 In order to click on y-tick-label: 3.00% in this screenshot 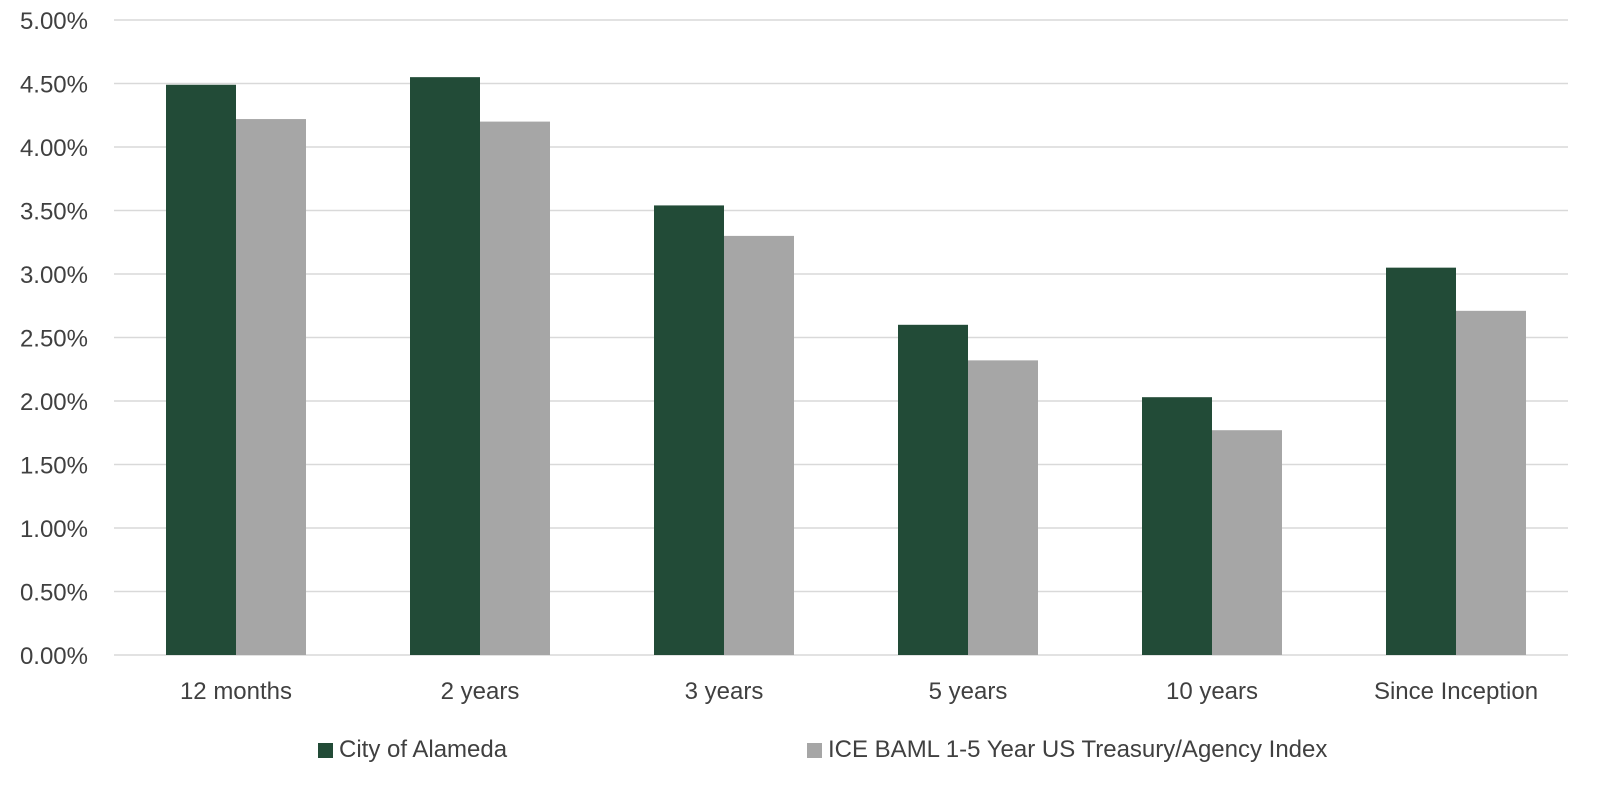, I will do `click(54, 275)`.